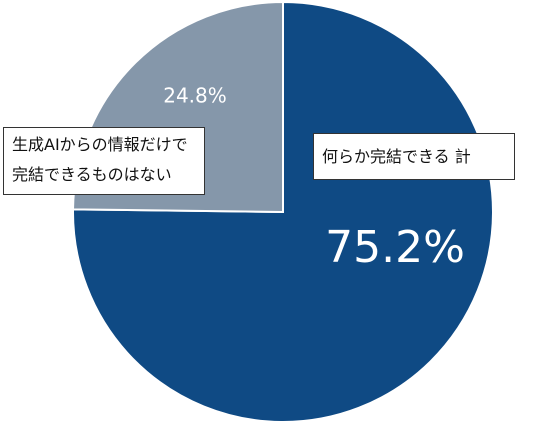 Image resolution: width=549 pixels, height=432 pixels. Describe the element at coordinates (104, 161) in the screenshot. I see `slice-label: 生成AIからの情報だけで完結できるものはない` at that location.